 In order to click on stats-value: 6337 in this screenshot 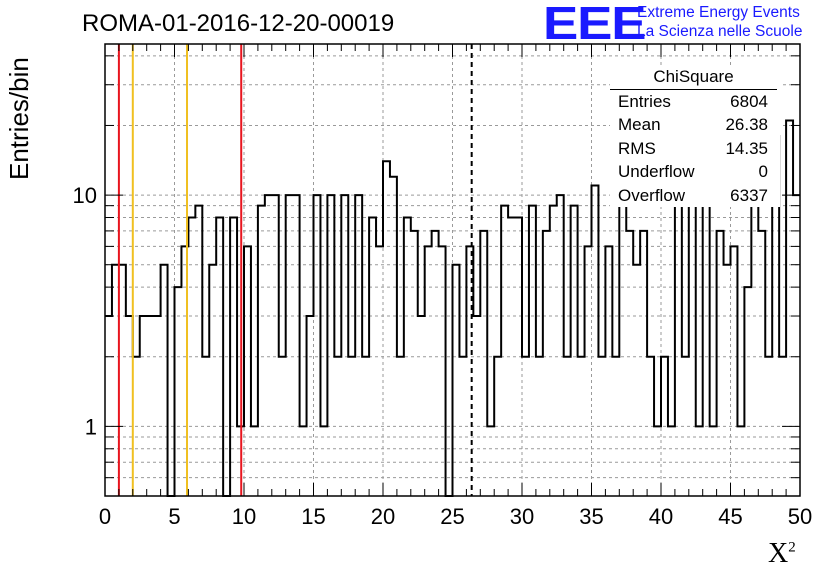, I will do `click(749, 195)`.